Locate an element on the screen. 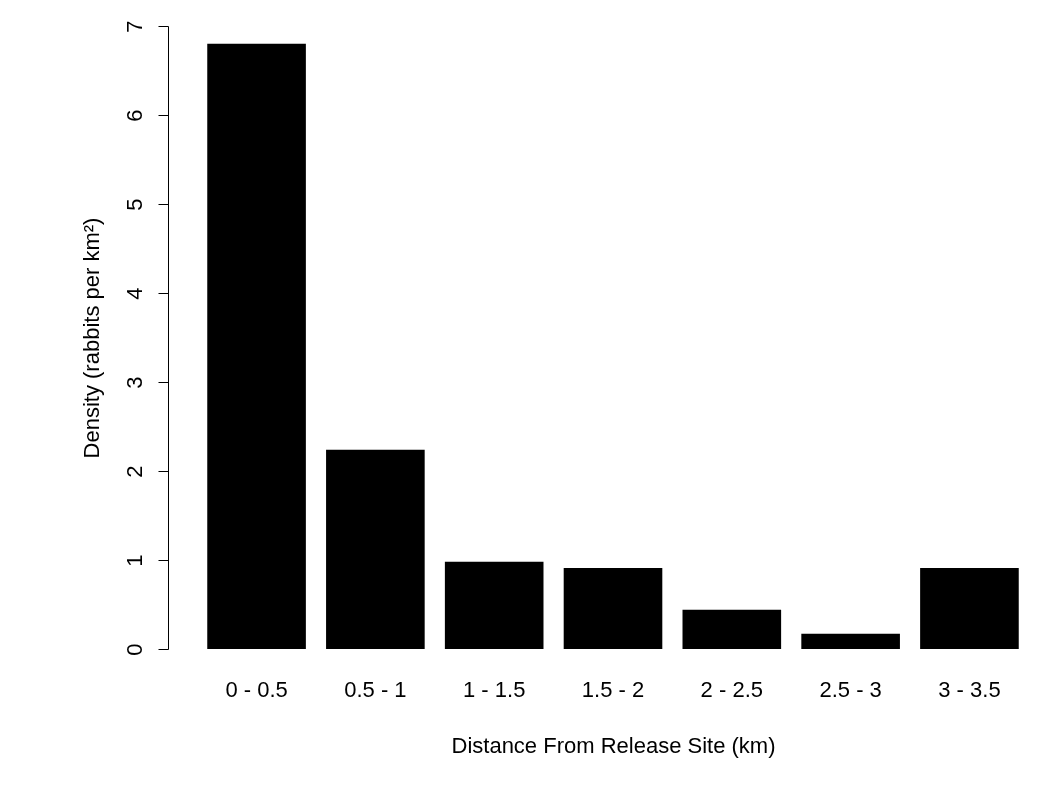 The width and height of the screenshot is (1042, 799). x-tick-label: 1 - 1.5 is located at coordinates (494, 689).